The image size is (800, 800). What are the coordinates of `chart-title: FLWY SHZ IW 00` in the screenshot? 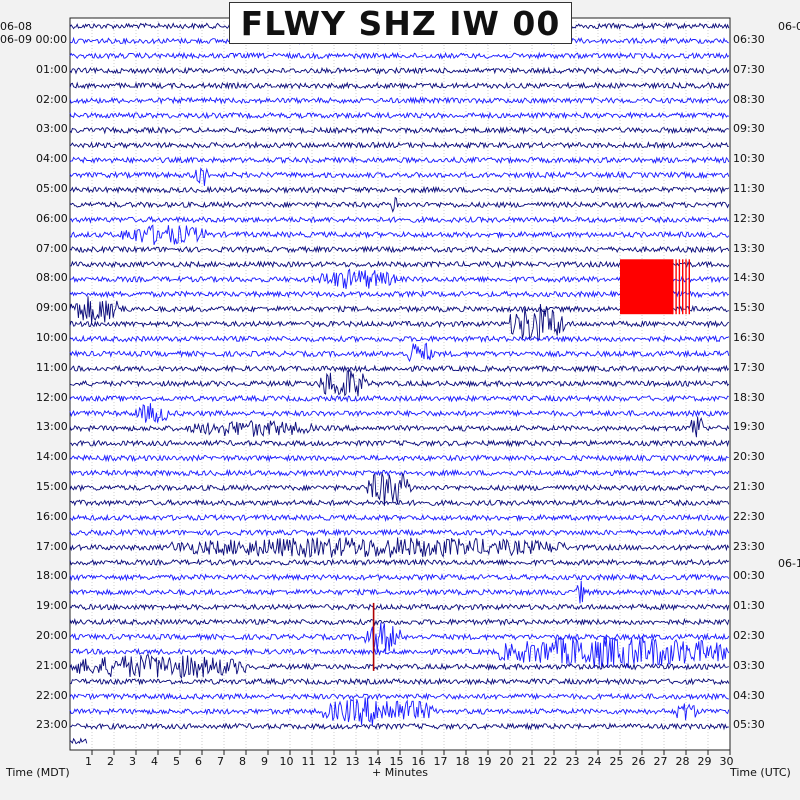 It's located at (400, 23).